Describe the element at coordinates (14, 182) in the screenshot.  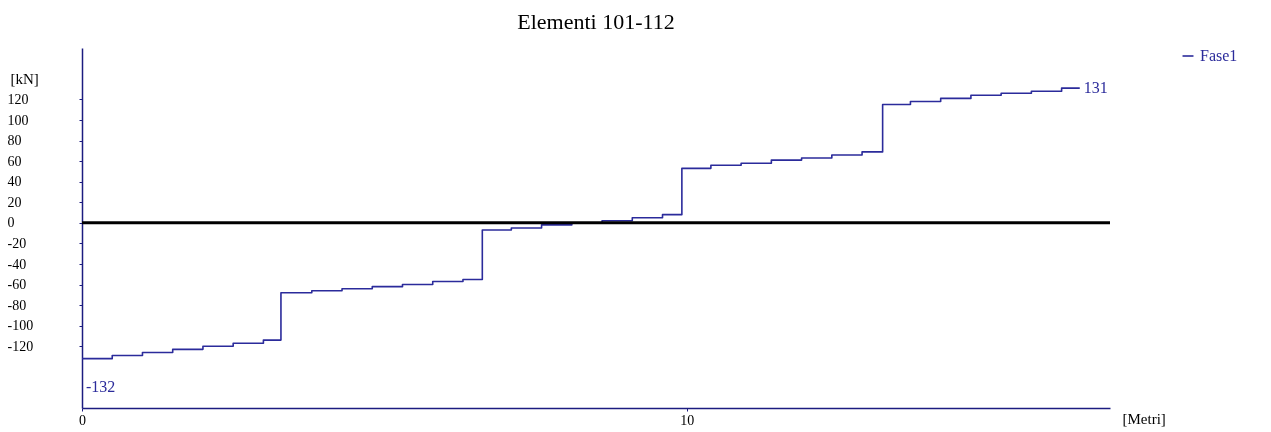
I see `y-tick-label: 40` at that location.